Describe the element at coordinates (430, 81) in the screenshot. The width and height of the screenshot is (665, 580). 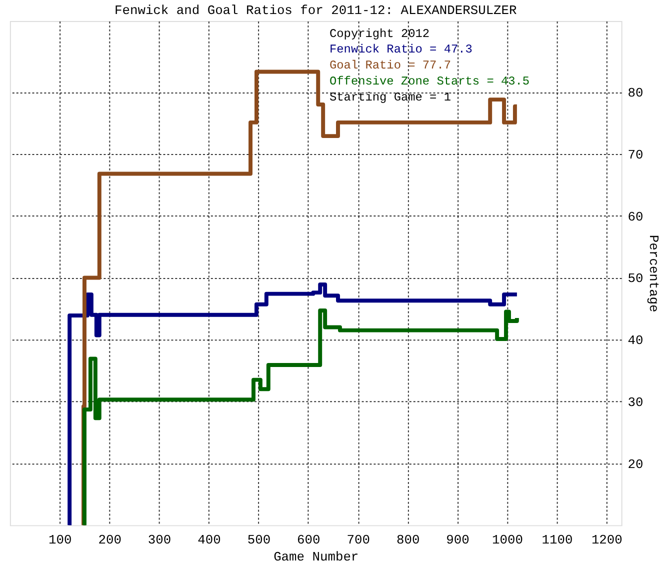
I see `text: Offensive Zone Starts = 43.5` at that location.